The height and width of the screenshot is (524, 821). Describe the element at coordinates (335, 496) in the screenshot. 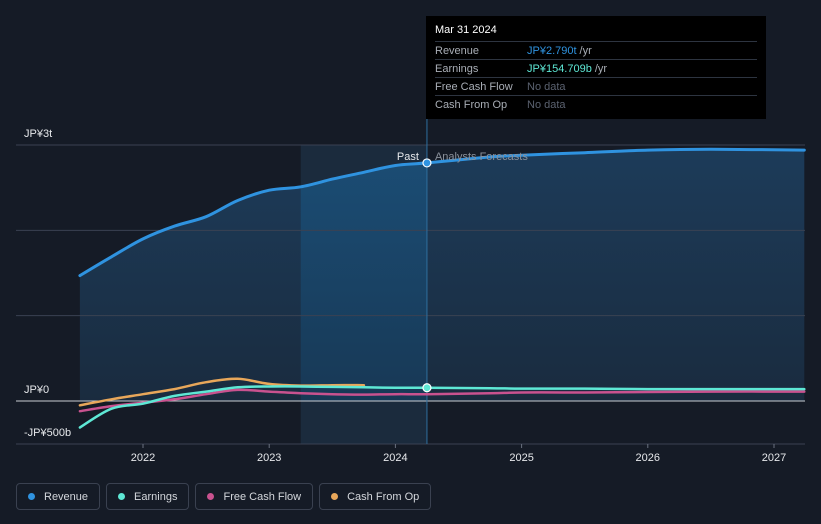

I see `cash-from-op-dot-icon` at that location.